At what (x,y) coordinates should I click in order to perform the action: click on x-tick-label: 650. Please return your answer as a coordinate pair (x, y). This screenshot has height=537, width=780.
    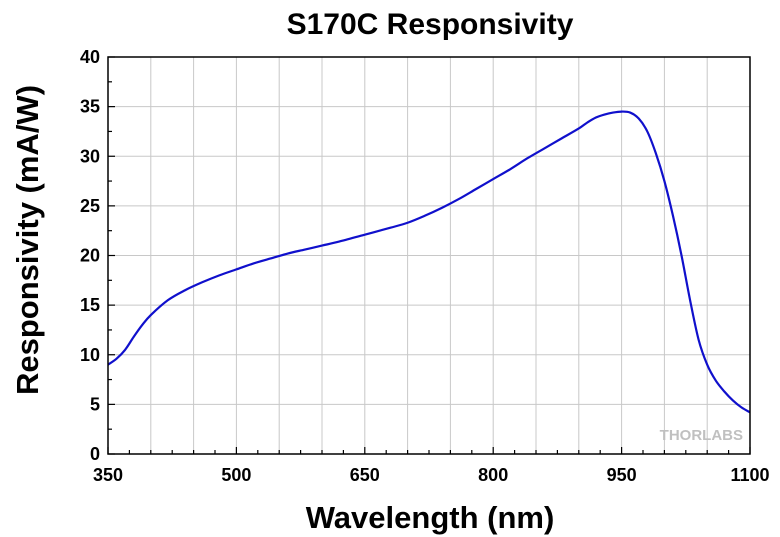
    Looking at the image, I should click on (365, 475).